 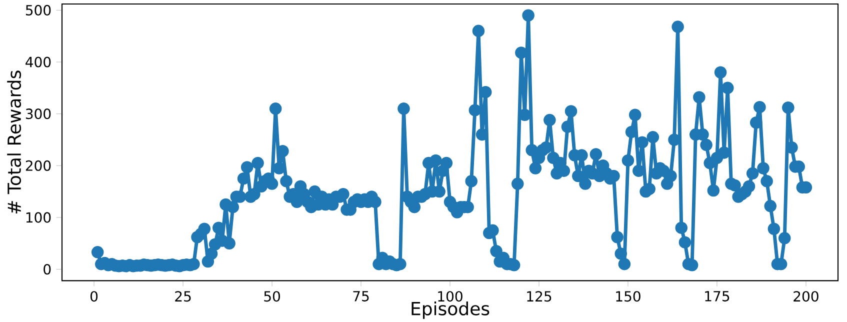 I want to click on y-tick-label: 300, so click(x=38, y=114).